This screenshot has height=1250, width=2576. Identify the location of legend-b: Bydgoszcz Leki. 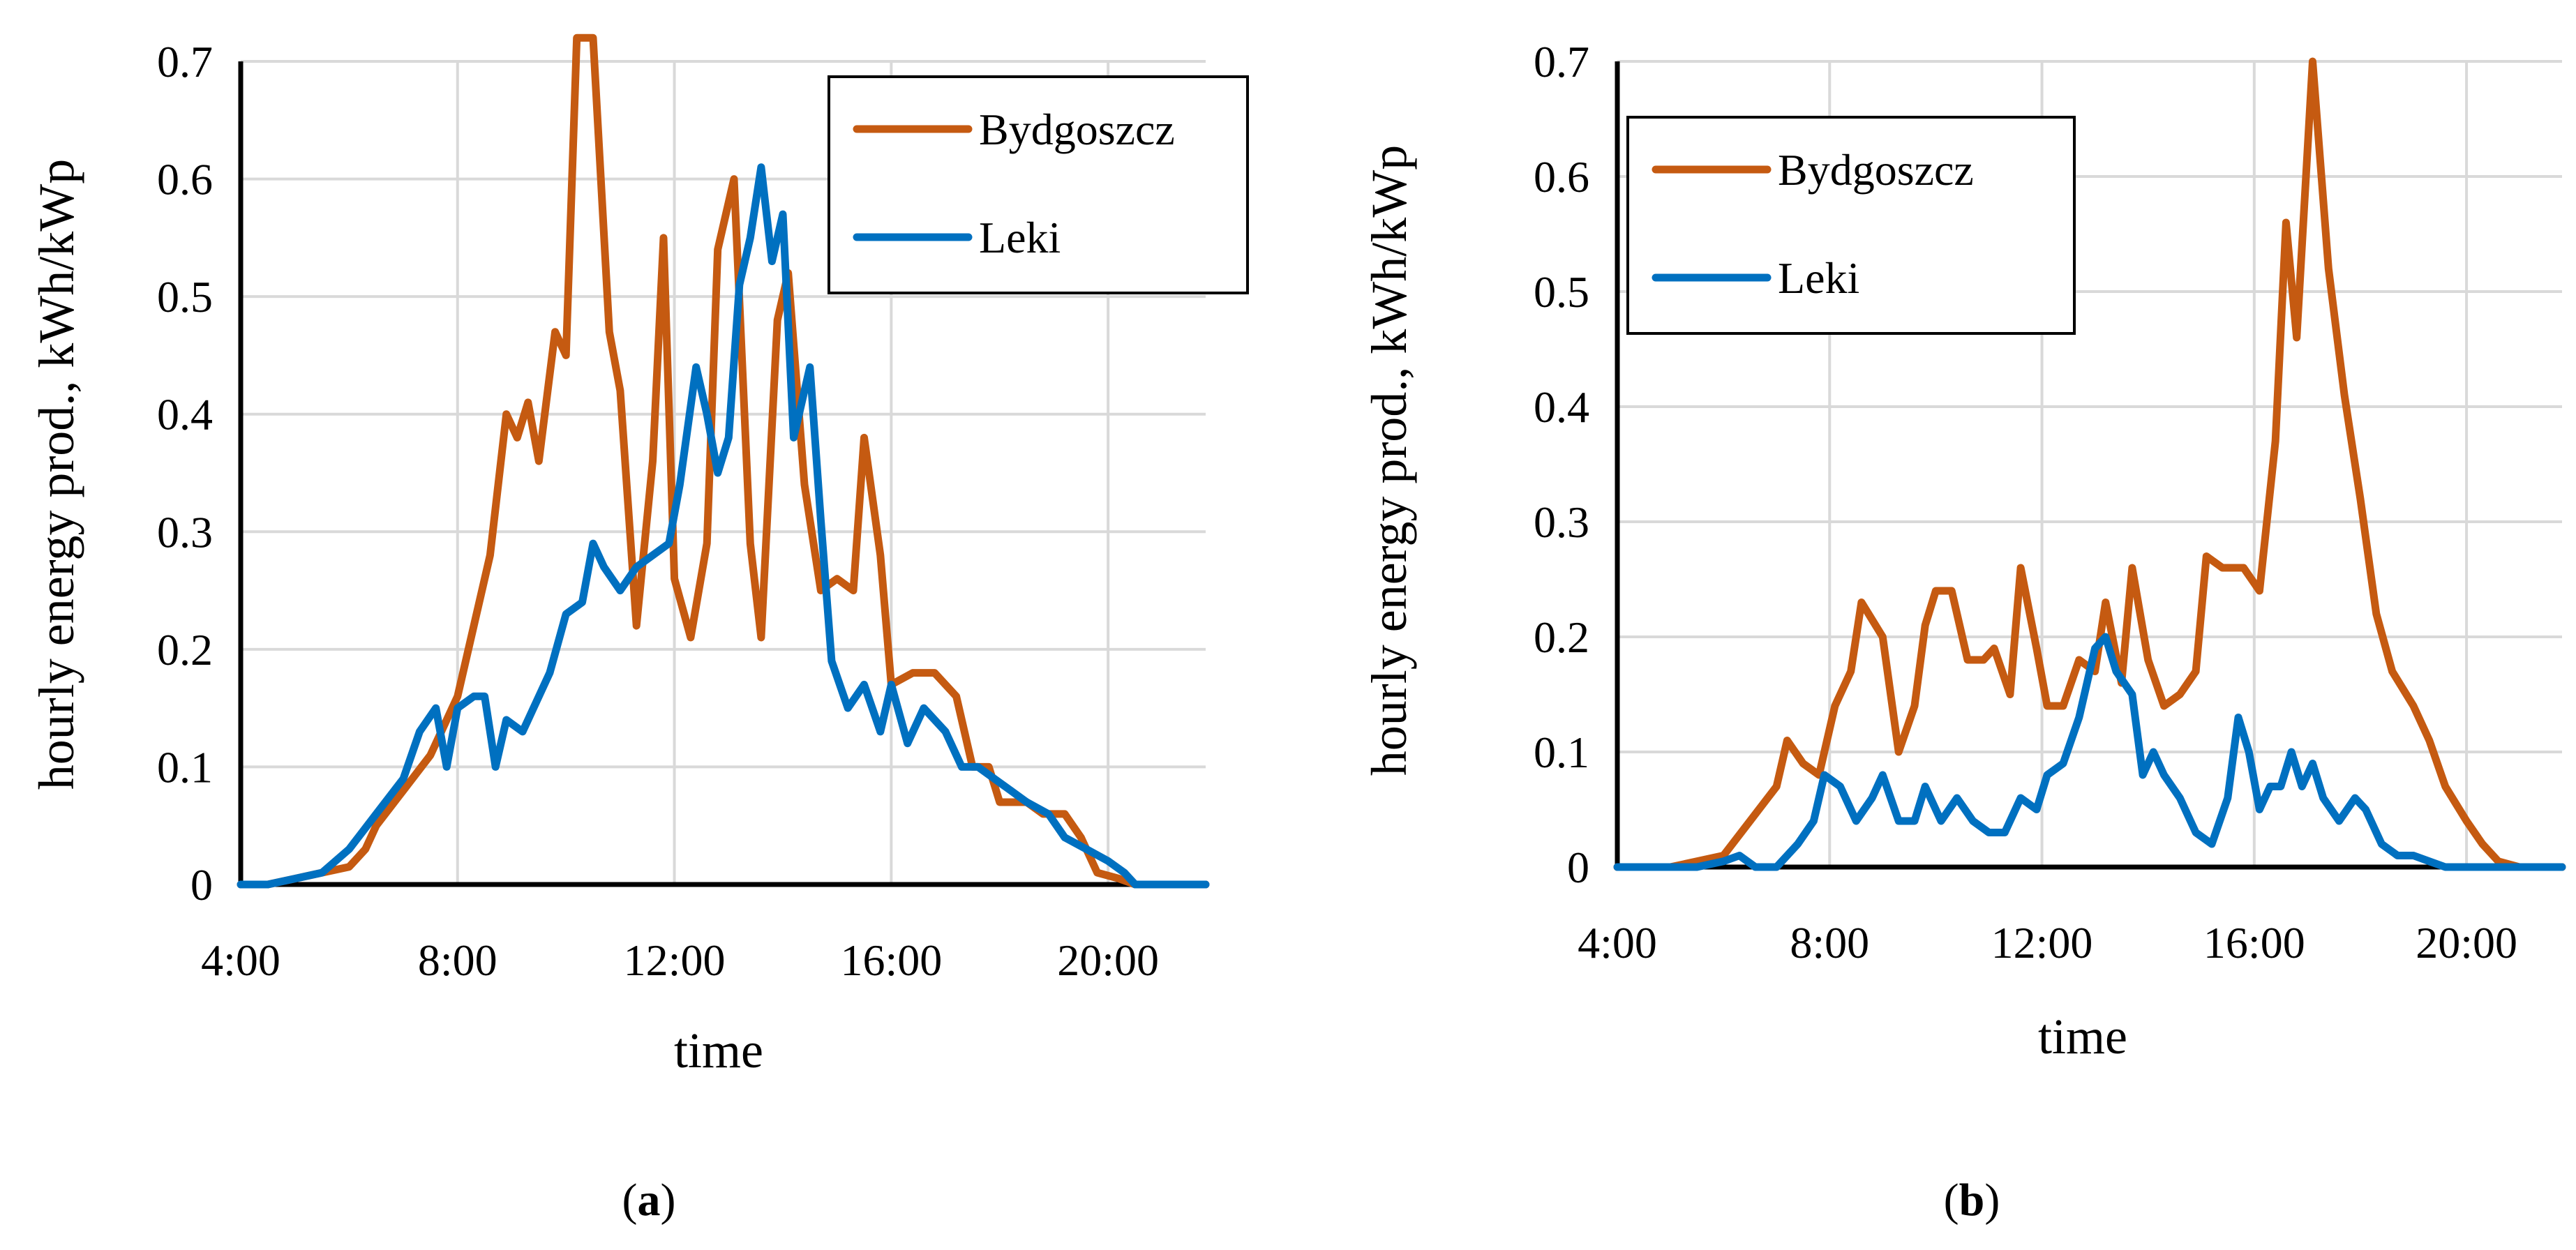
(1851, 225).